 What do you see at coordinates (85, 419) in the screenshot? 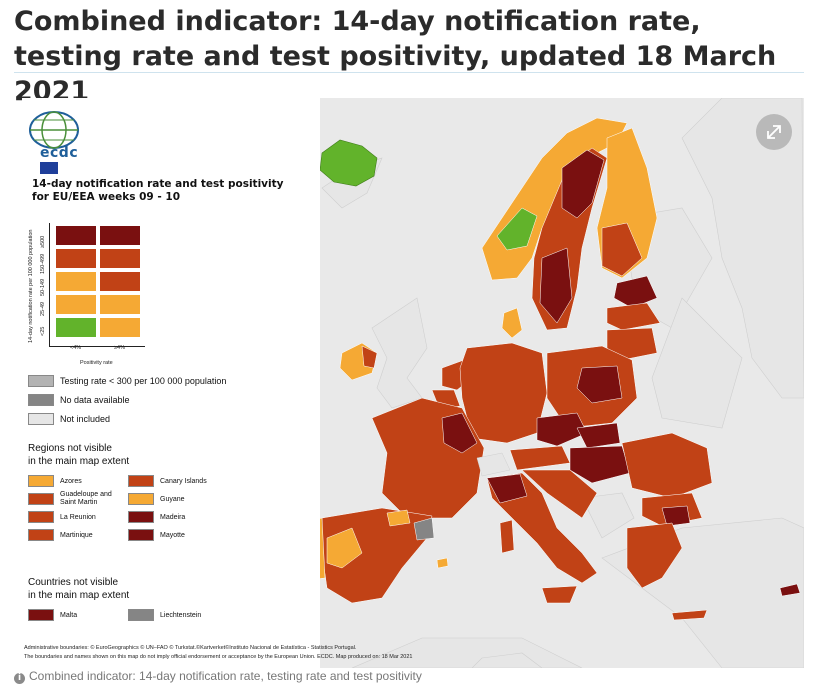
I see `legend-label: Not included` at bounding box center [85, 419].